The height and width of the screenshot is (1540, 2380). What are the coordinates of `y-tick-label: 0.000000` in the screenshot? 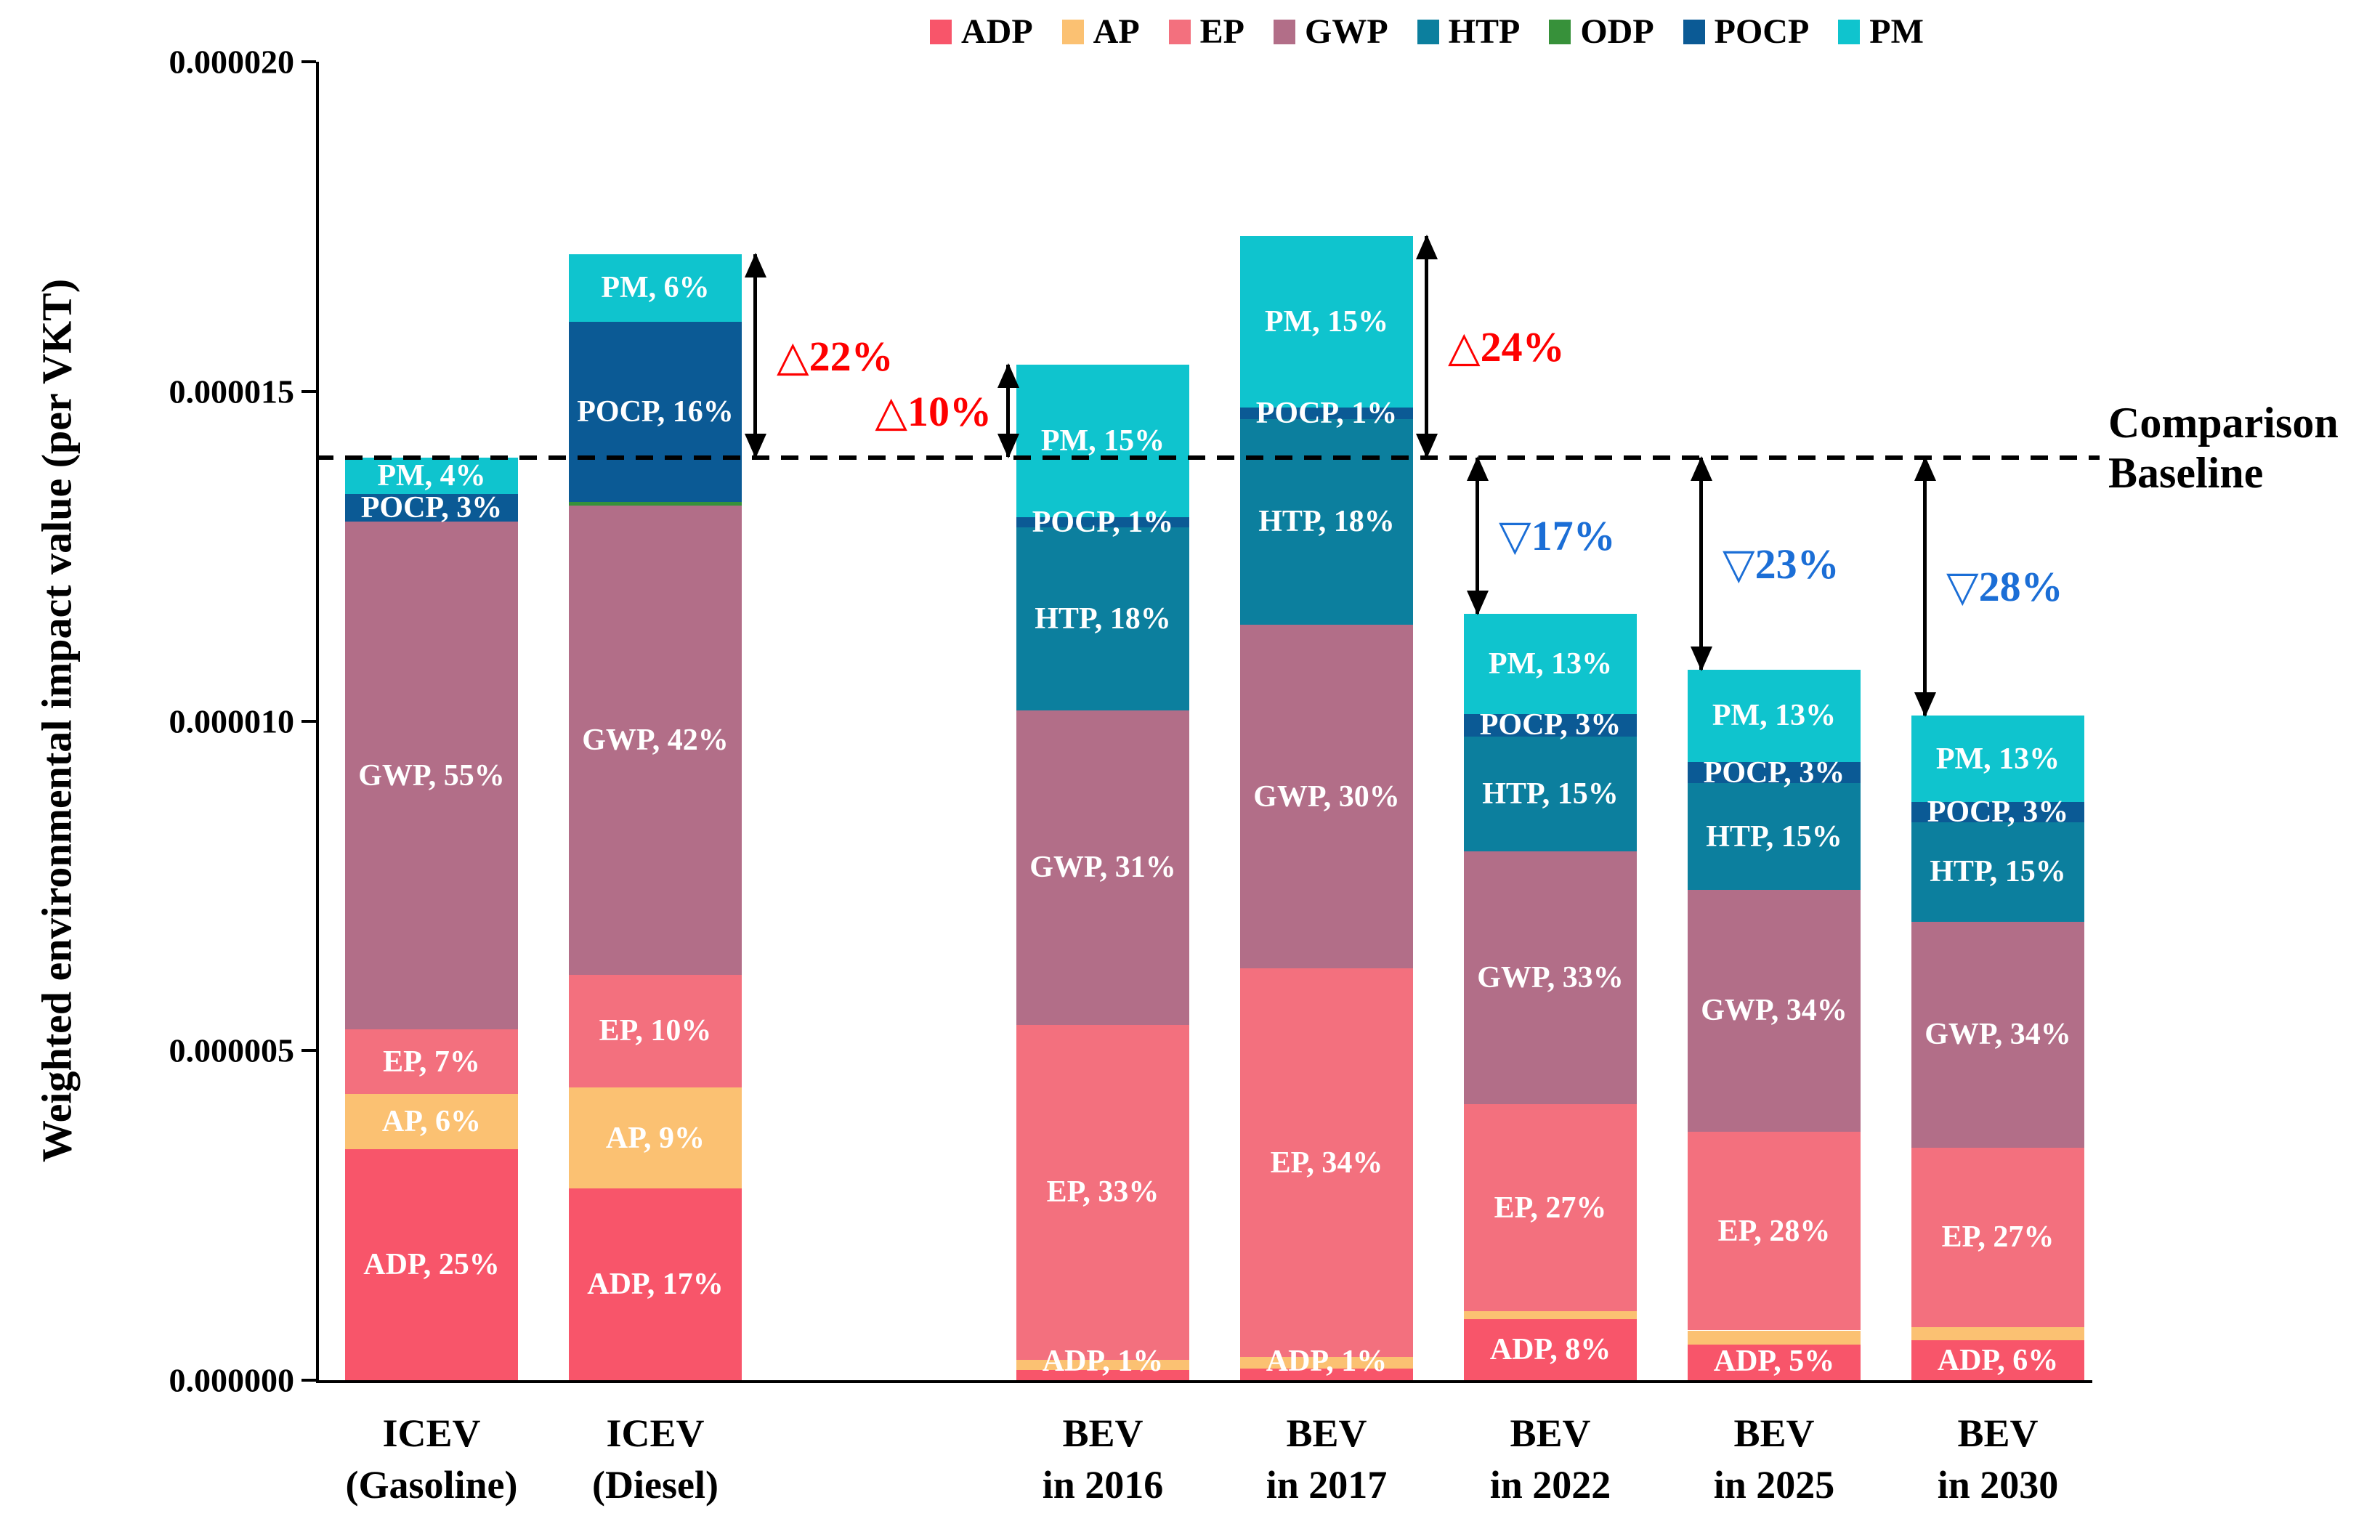 It's located at (232, 1380).